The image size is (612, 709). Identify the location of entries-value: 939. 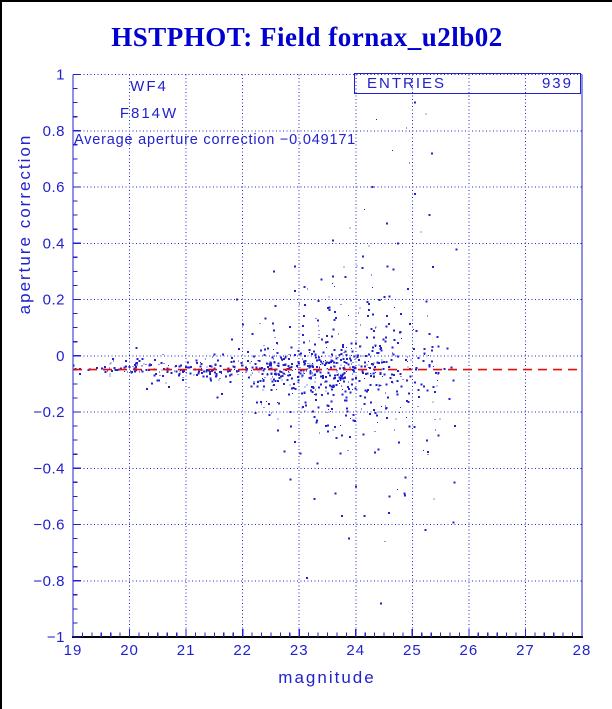
(557, 83).